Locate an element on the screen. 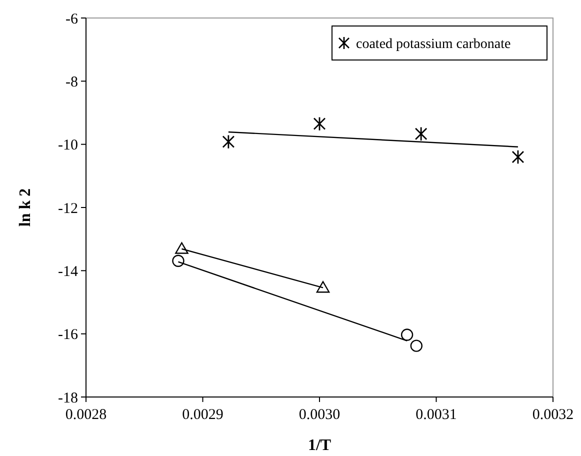  y-tick-label: -10 is located at coordinates (68, 146).